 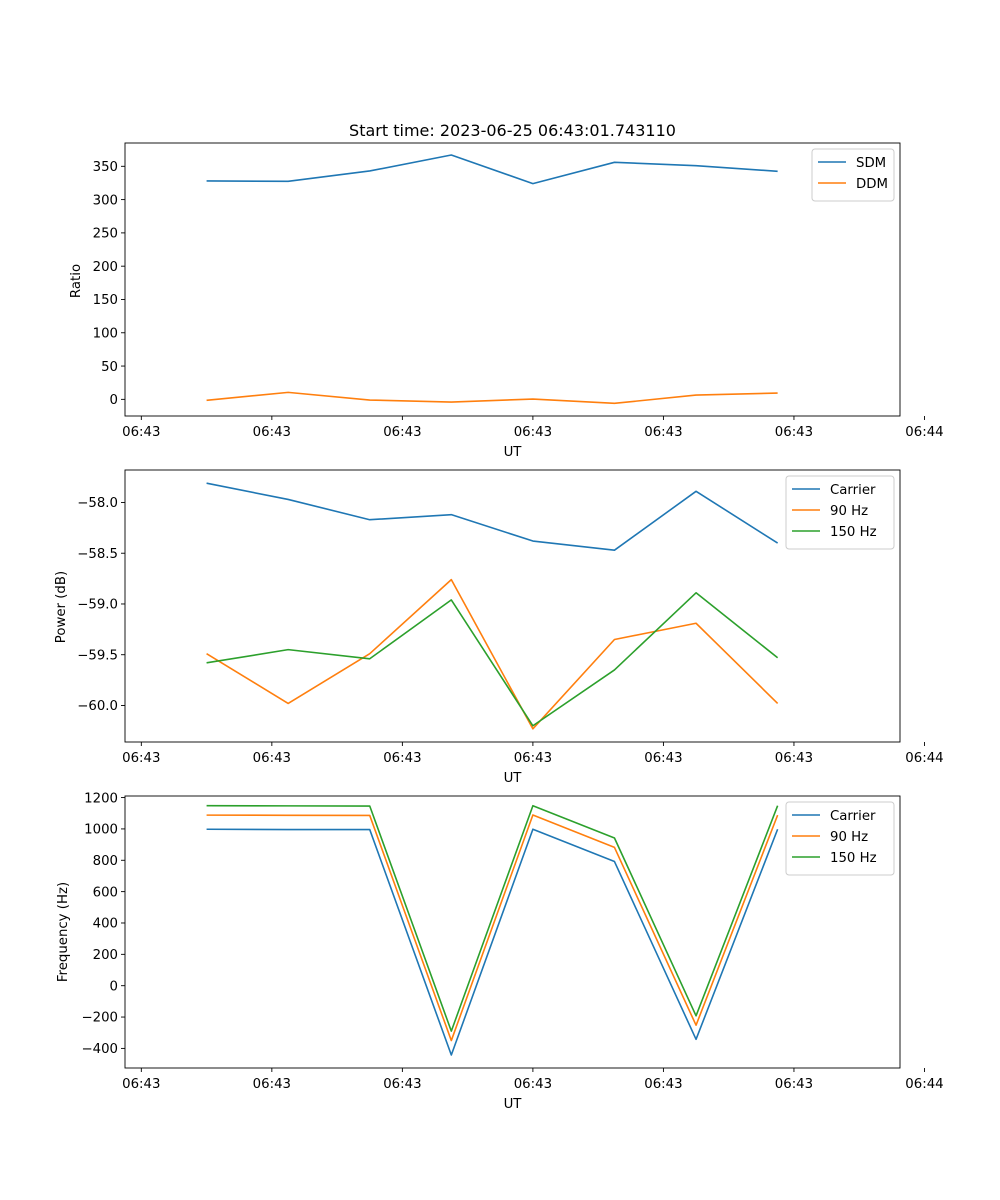 What do you see at coordinates (63, 932) in the screenshot?
I see `y-axis-label: Frequency (Hz)` at bounding box center [63, 932].